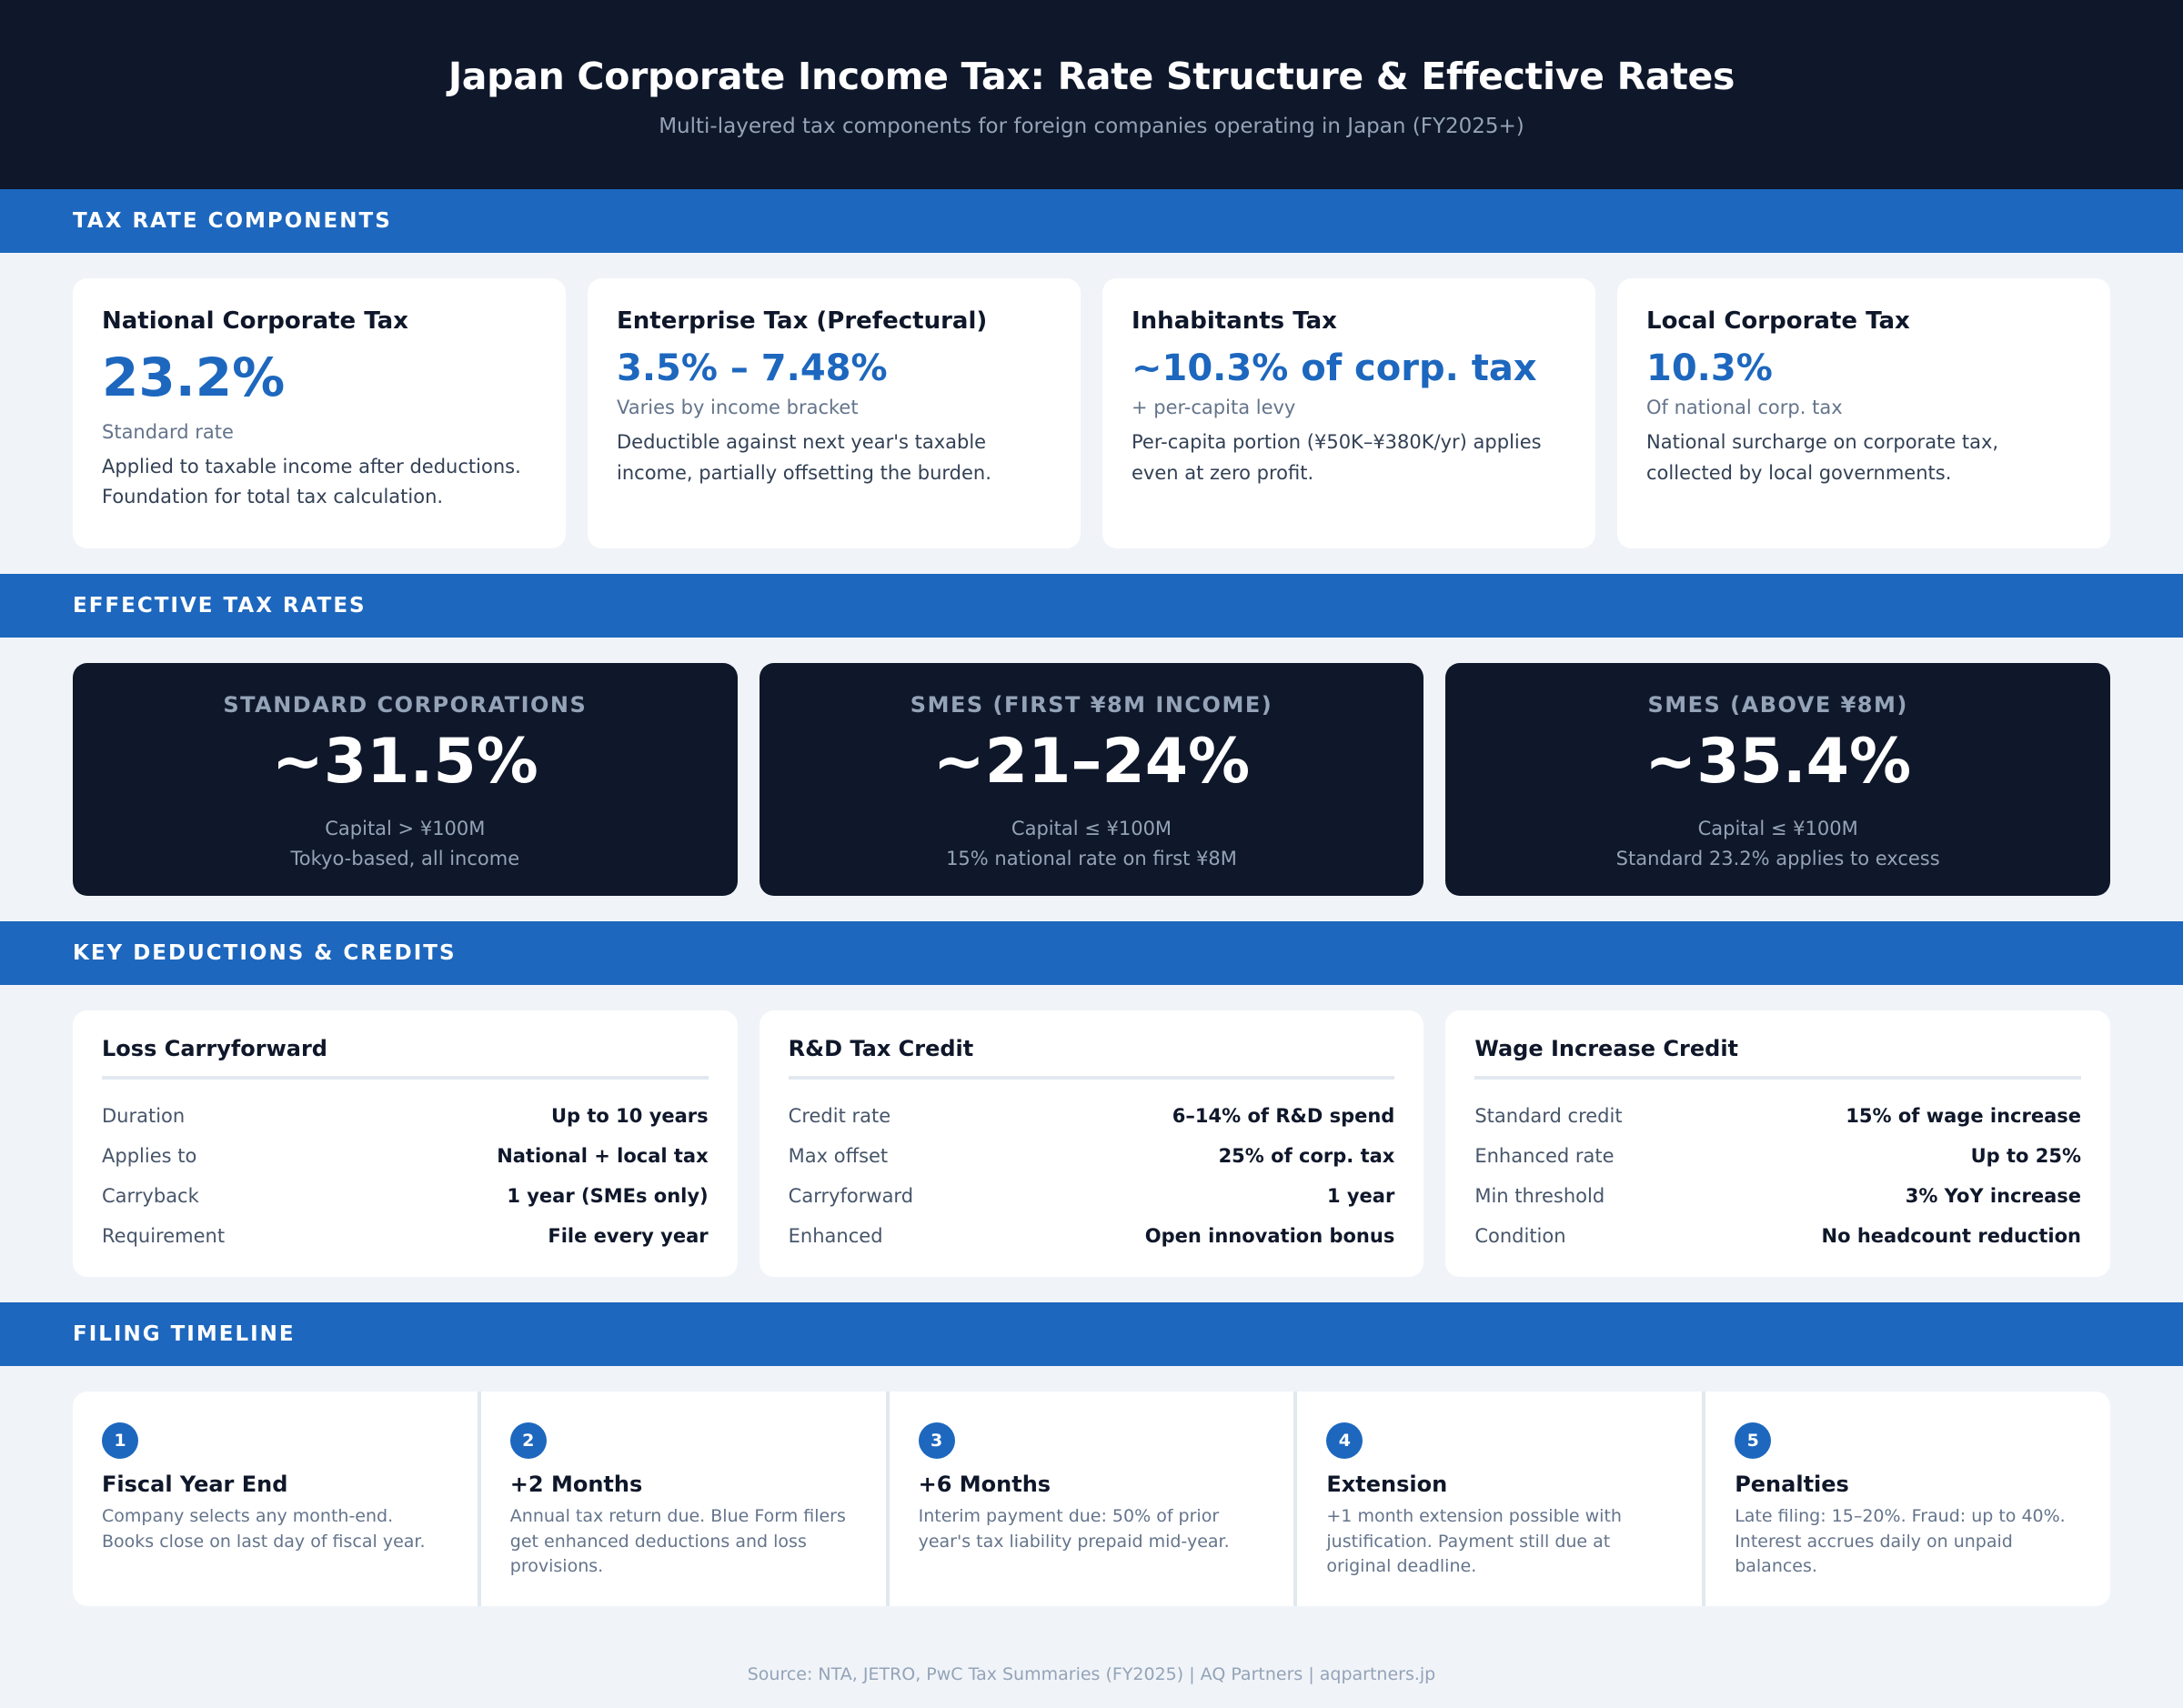 The image size is (2183, 1708). Describe the element at coordinates (1744, 407) in the screenshot. I see `component-note: Of national corp. tax` at that location.